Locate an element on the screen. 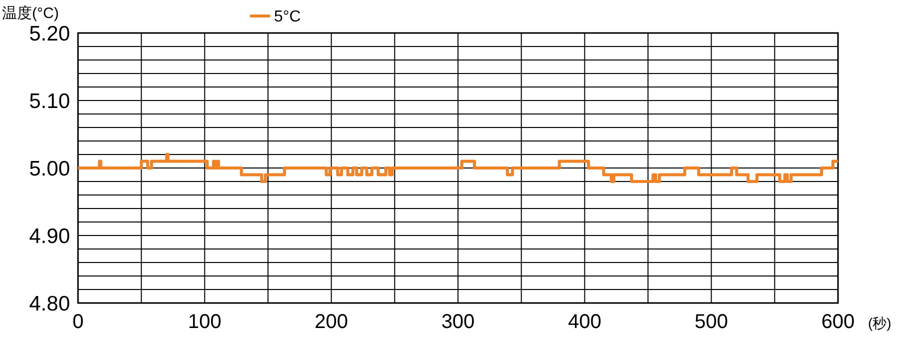 The image size is (900, 339). legend-label: 5°C is located at coordinates (287, 17).